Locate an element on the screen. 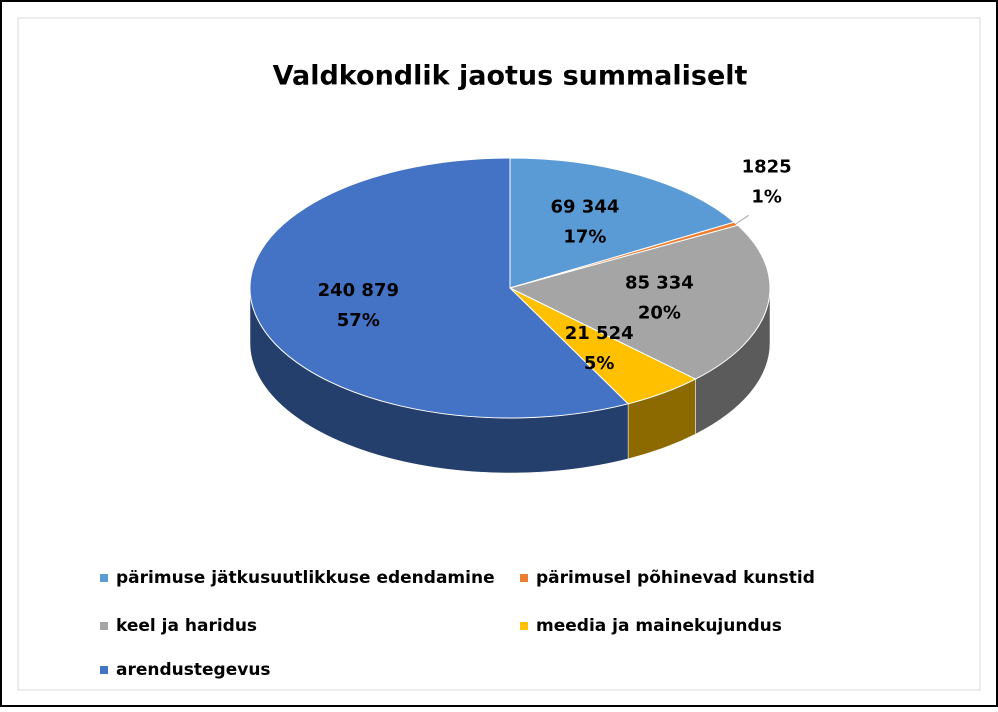 This screenshot has width=998, height=712. value-label: 85 334 is located at coordinates (659, 282).